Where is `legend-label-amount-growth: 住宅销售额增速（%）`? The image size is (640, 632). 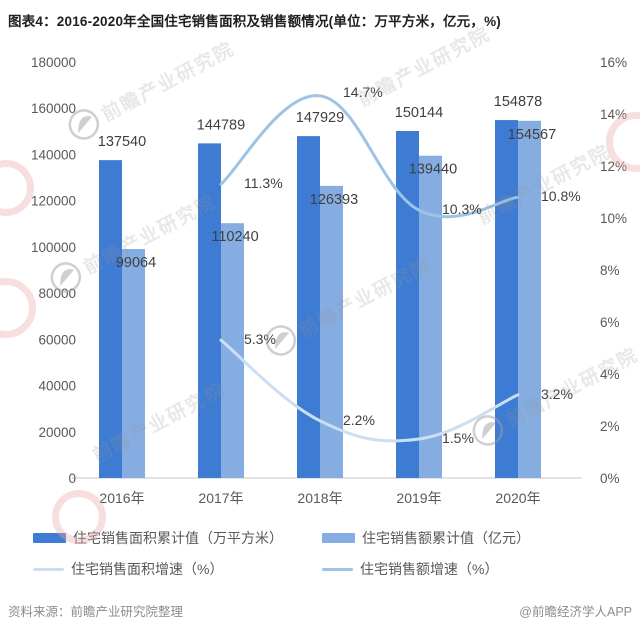 legend-label-amount-growth: 住宅销售额增速（%） is located at coordinates (429, 569).